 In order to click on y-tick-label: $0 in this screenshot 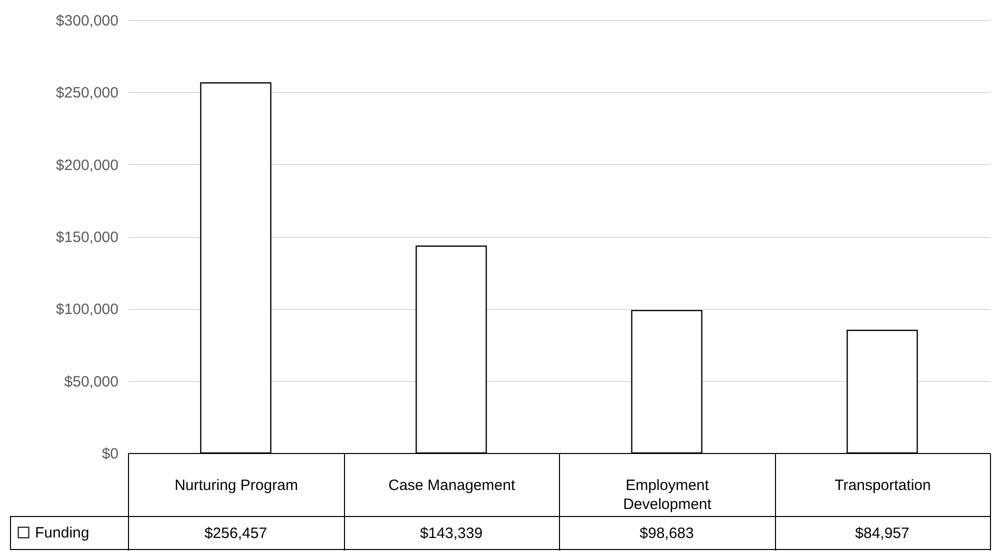, I will do `click(110, 454)`.